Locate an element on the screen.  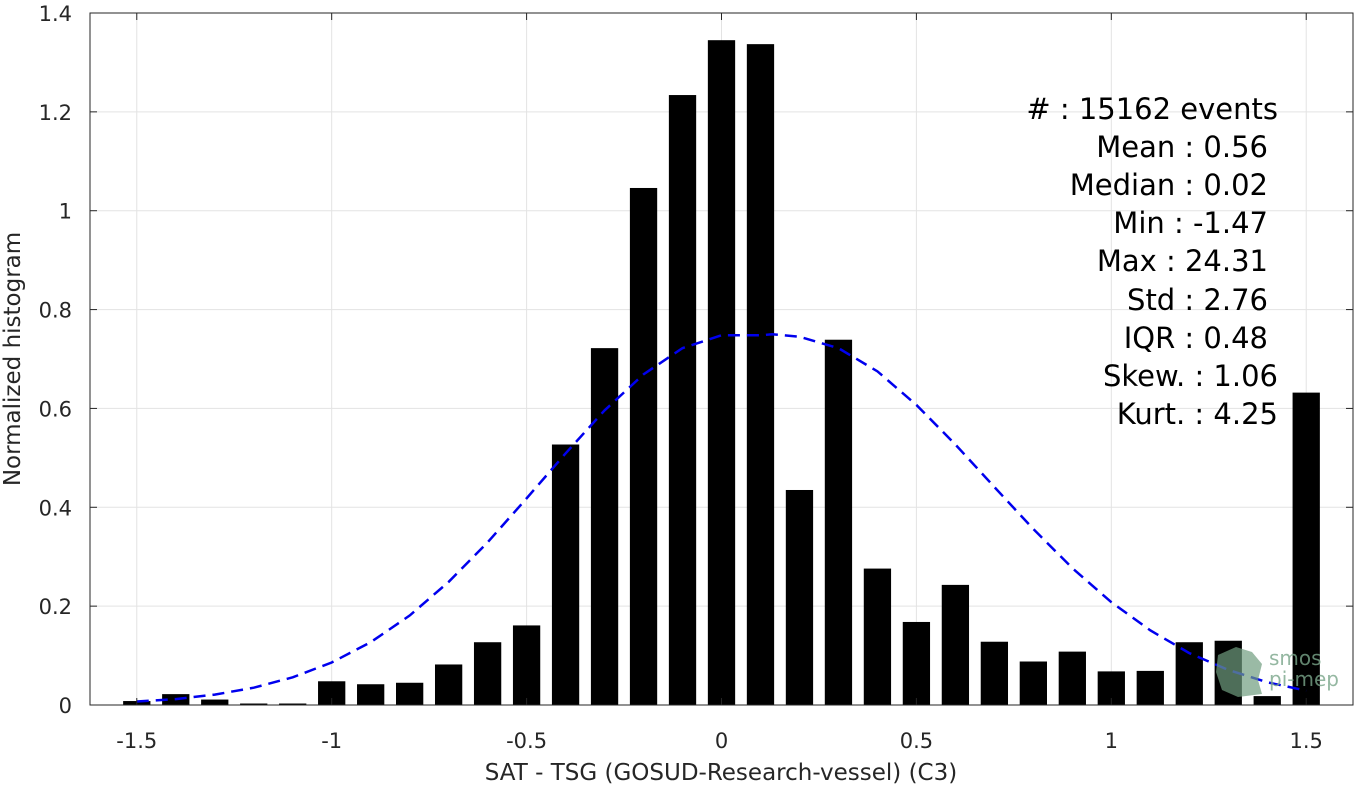
x-tick-label: -1.5 is located at coordinates (136, 741).